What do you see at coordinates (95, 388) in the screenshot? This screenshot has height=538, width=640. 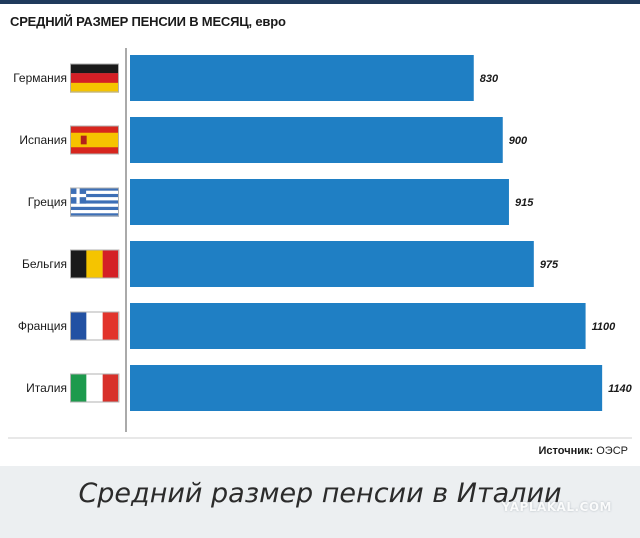 I see `italy-flag` at bounding box center [95, 388].